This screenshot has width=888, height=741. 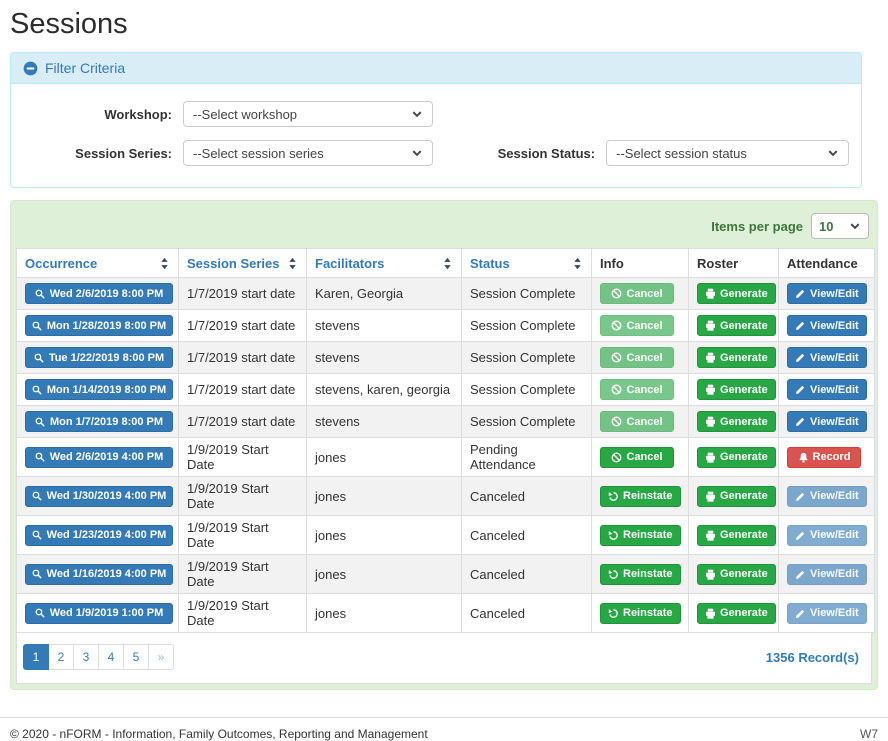 I want to click on occurrence-button: Wed 1/16/2019 4:00 PM, so click(x=99, y=574).